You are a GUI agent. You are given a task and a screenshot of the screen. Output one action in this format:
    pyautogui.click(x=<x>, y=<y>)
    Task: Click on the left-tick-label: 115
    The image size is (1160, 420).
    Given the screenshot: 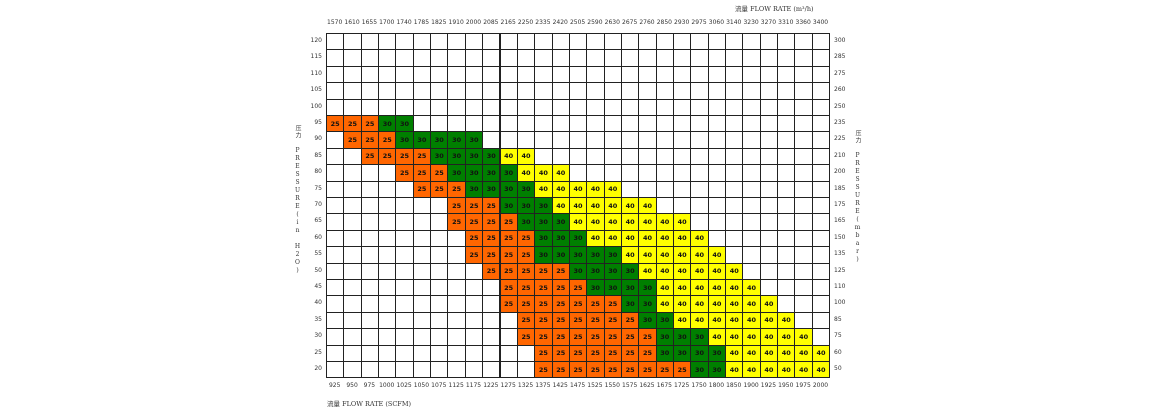 What is the action you would take?
    pyautogui.click(x=316, y=57)
    